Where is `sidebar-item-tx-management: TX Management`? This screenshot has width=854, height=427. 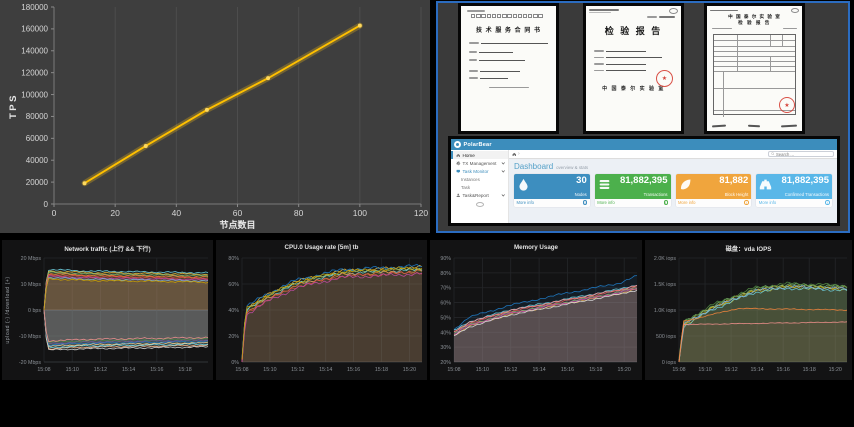 sidebar-item-tx-management: TX Management is located at coordinates (479, 163).